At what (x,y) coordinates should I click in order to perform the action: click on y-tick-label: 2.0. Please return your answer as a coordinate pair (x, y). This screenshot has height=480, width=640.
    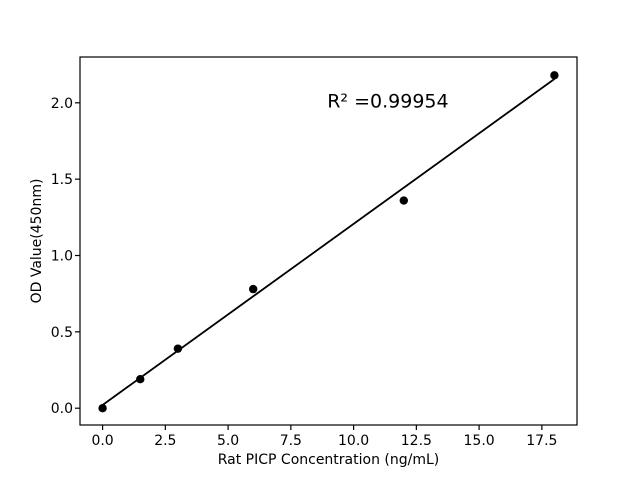
    Looking at the image, I should click on (62, 104).